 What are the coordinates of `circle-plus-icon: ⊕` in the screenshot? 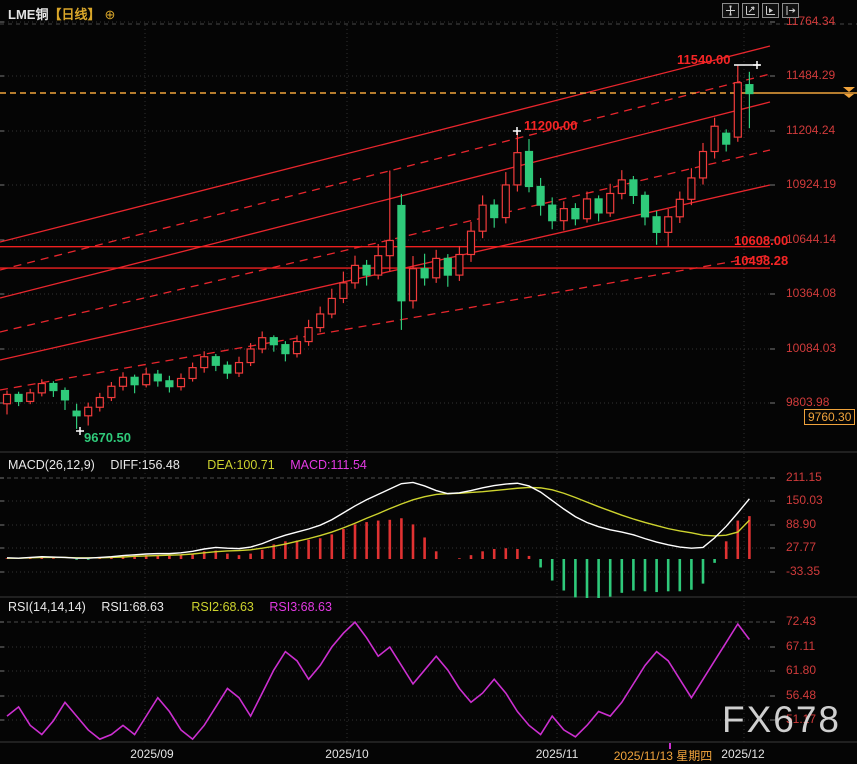 It's located at (110, 14).